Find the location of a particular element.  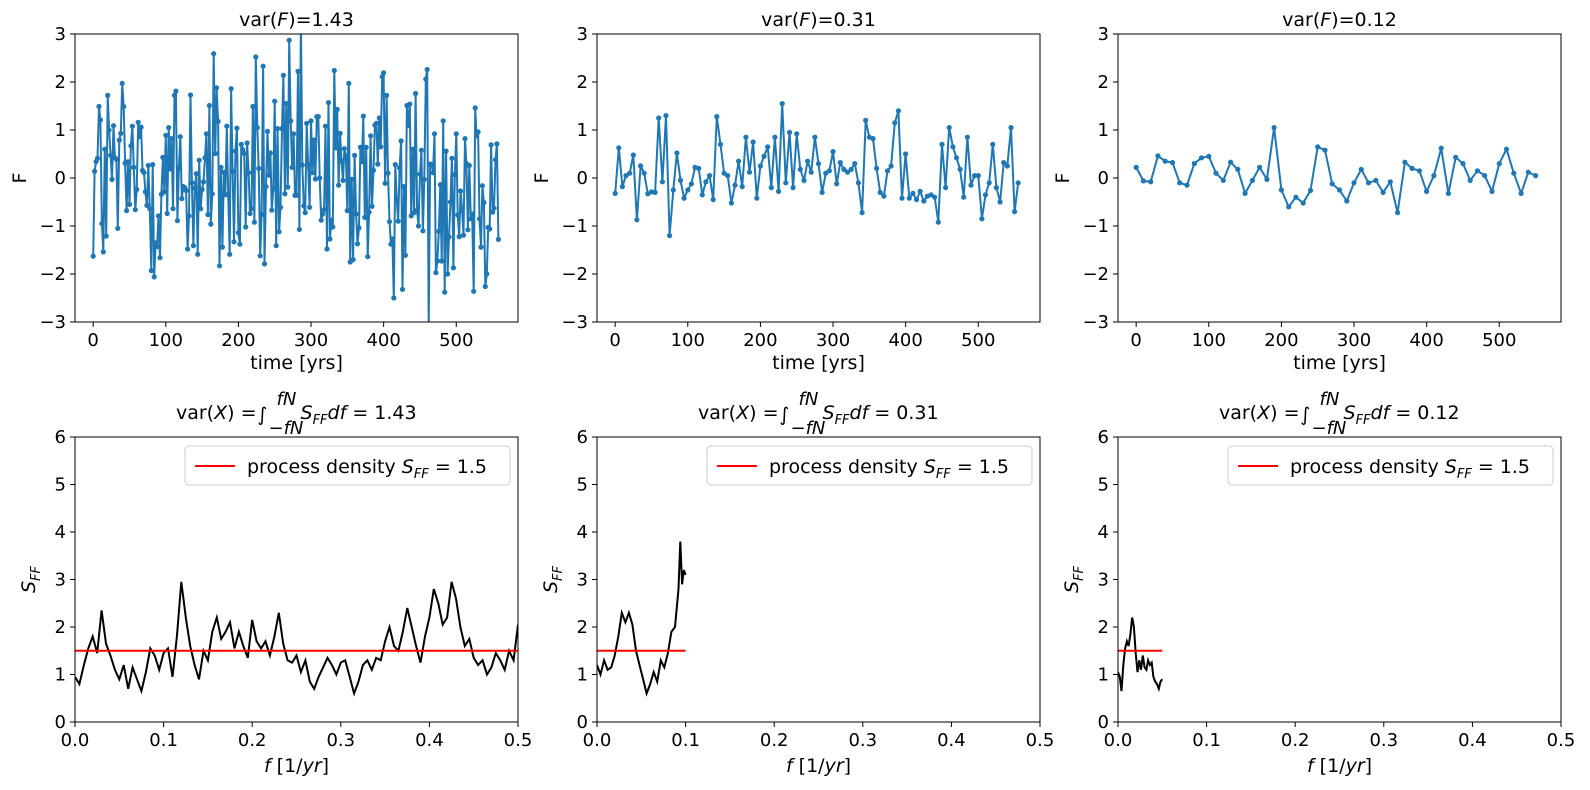

spectrum-line is located at coordinates (296, 639).